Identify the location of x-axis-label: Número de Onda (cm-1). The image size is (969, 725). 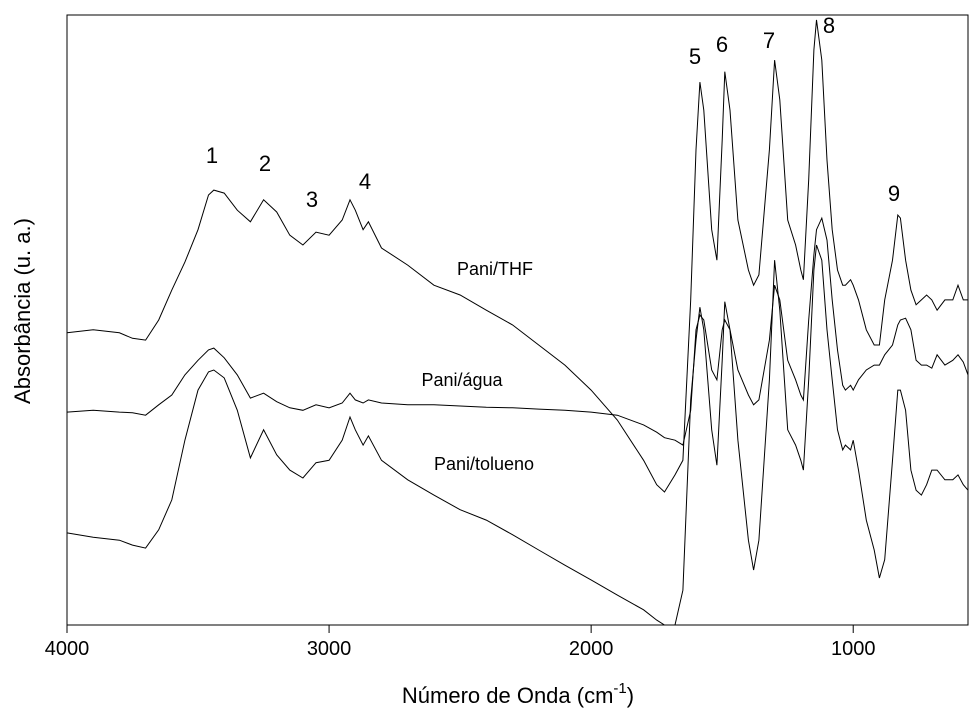
(518, 694).